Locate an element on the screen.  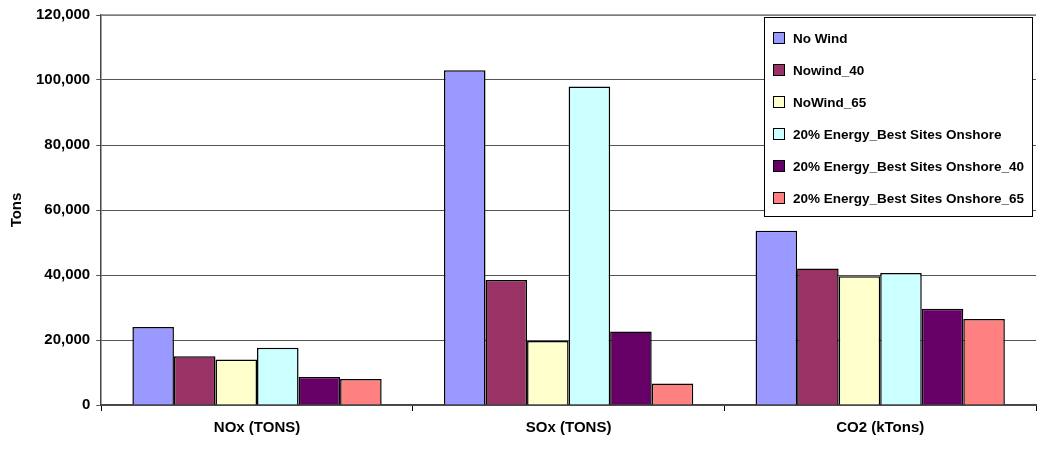
x-tick-label: CO2 (kTons) is located at coordinates (880, 427).